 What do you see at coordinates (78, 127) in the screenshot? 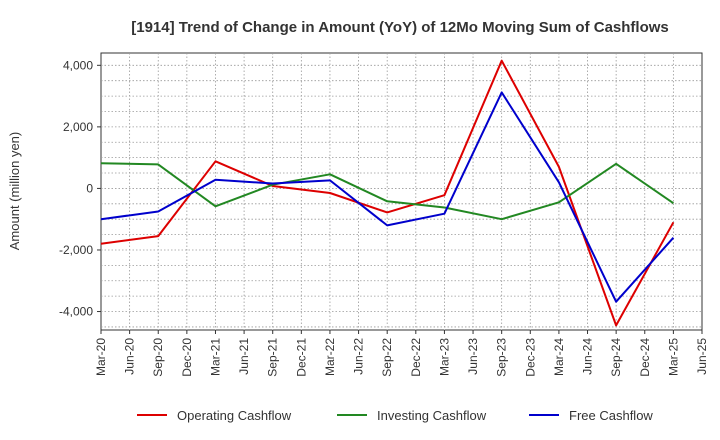
I see `y-tick-label: 2,000` at bounding box center [78, 127].